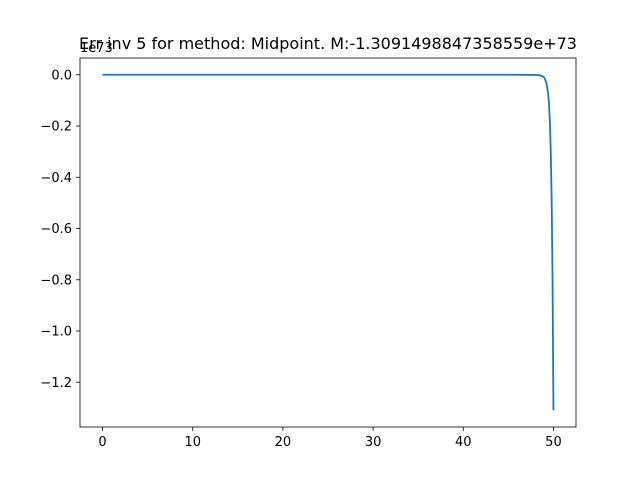 This screenshot has height=480, width=640. I want to click on y-offset-text: 1e73, so click(96, 48).